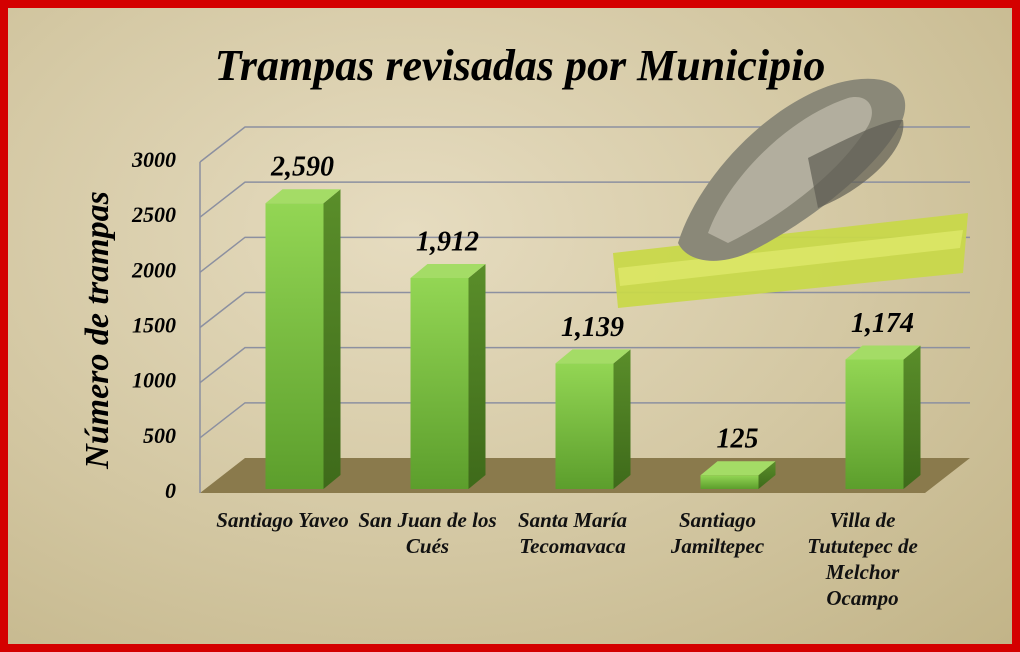 The image size is (1020, 652). What do you see at coordinates (153, 269) in the screenshot?
I see `y-tick-label: 2000` at bounding box center [153, 269].